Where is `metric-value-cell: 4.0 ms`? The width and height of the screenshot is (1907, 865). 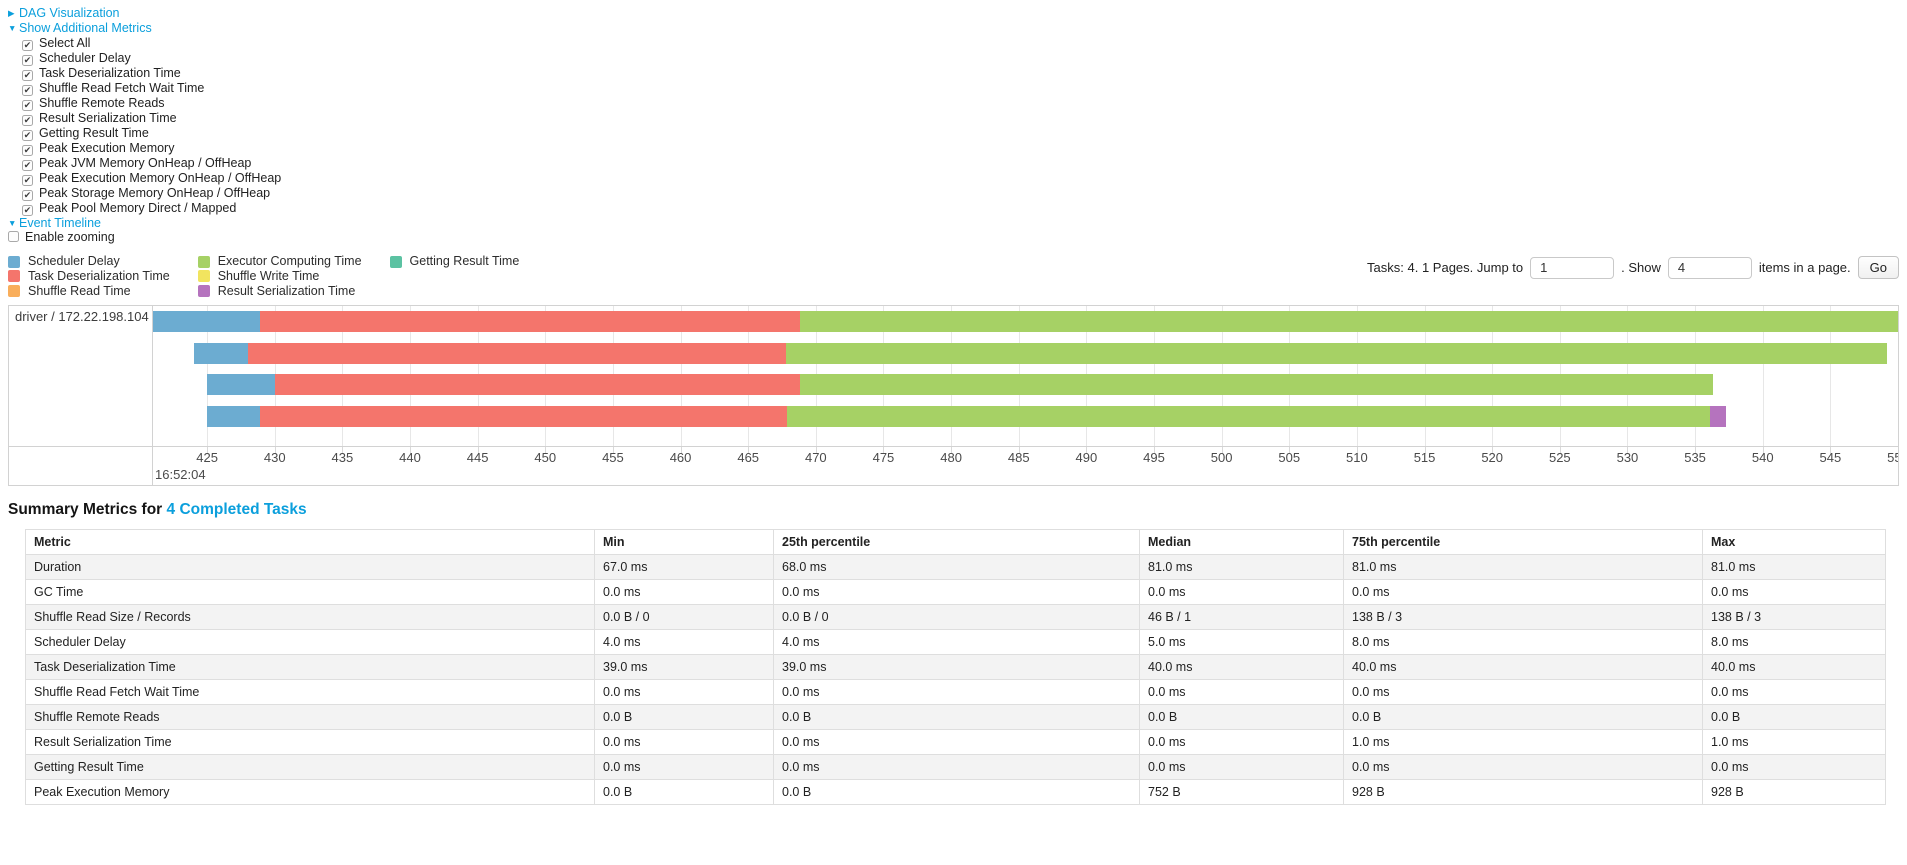
metric-value-cell: 4.0 ms is located at coordinates (956, 642).